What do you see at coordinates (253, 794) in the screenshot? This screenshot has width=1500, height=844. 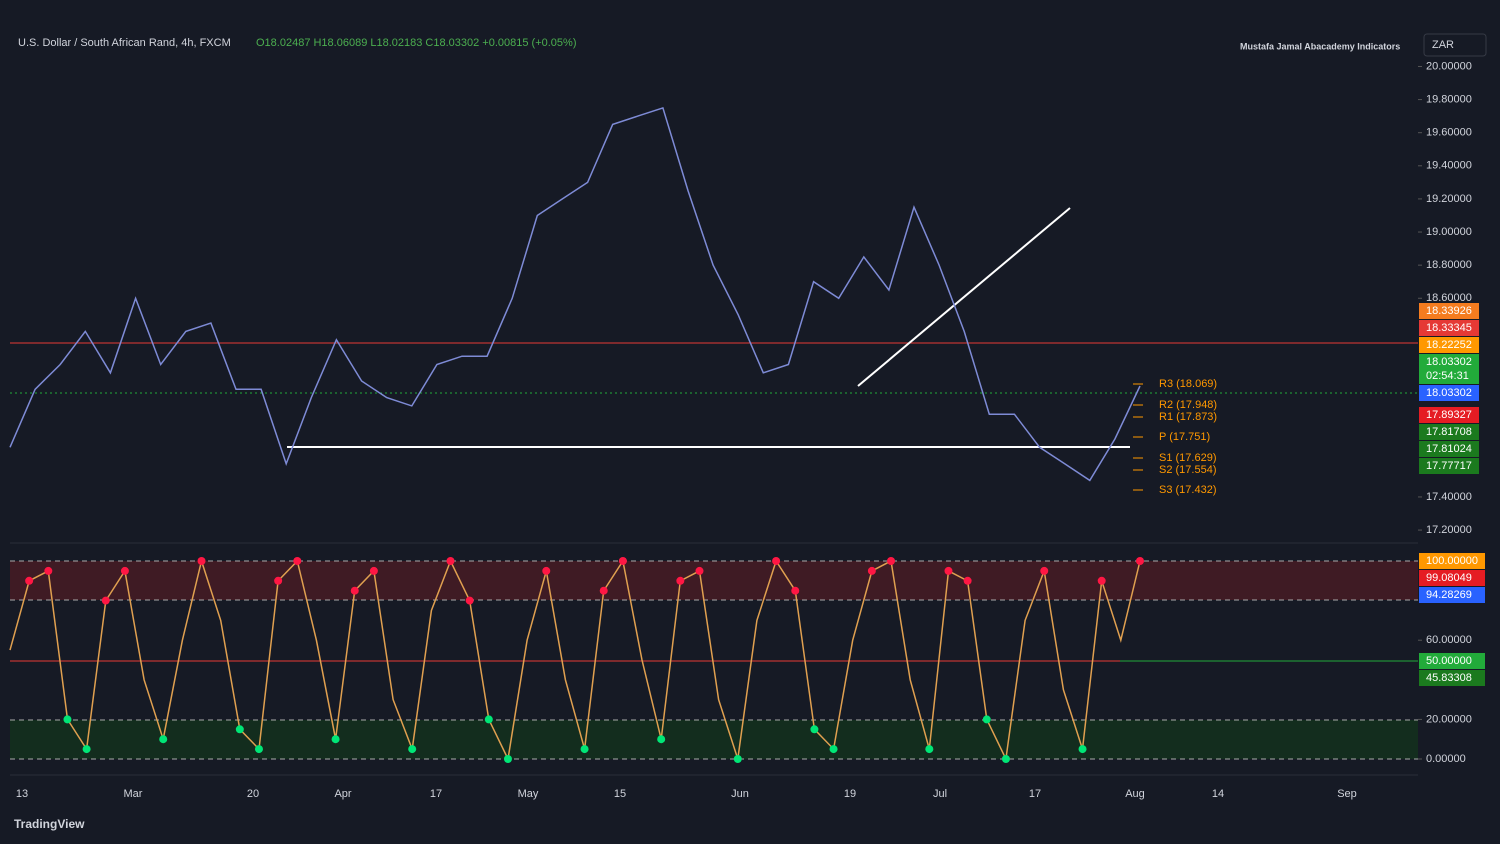 I see `time-label: 20` at bounding box center [253, 794].